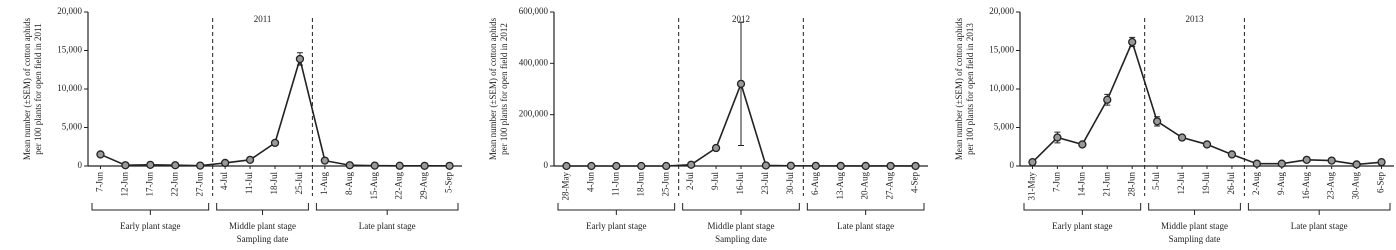  I want to click on y-axis-label: per 100 plants for open field in 2011, so click(38, 88).